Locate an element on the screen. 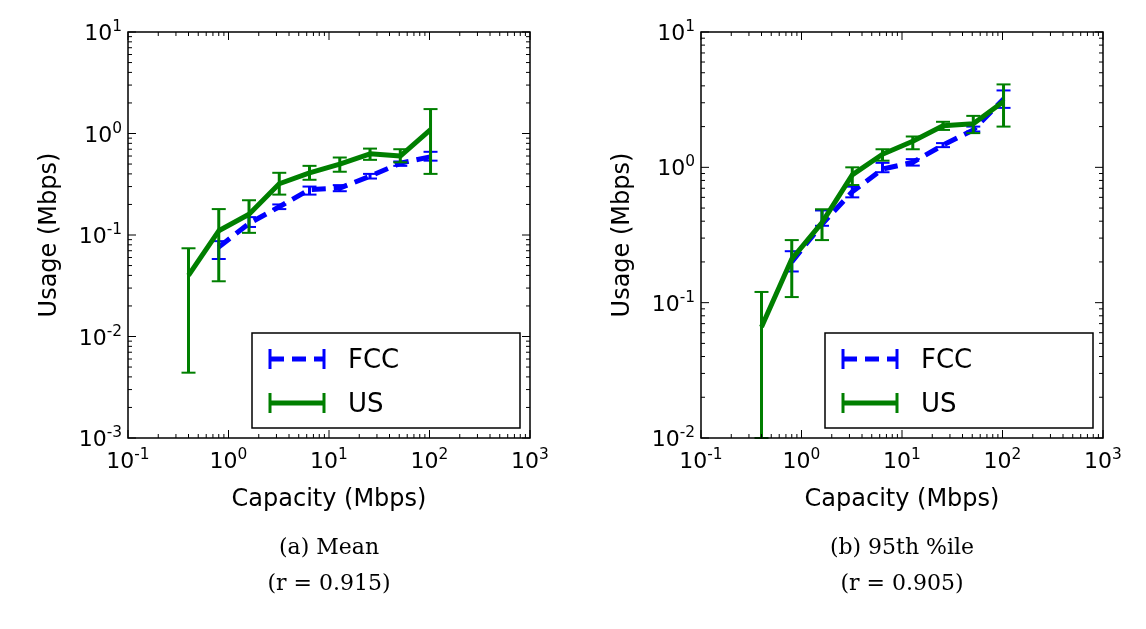 Image resolution: width=1146 pixels, height=629 pixels. y-tick-label: 10$^{-2}$ is located at coordinates (100, 335).